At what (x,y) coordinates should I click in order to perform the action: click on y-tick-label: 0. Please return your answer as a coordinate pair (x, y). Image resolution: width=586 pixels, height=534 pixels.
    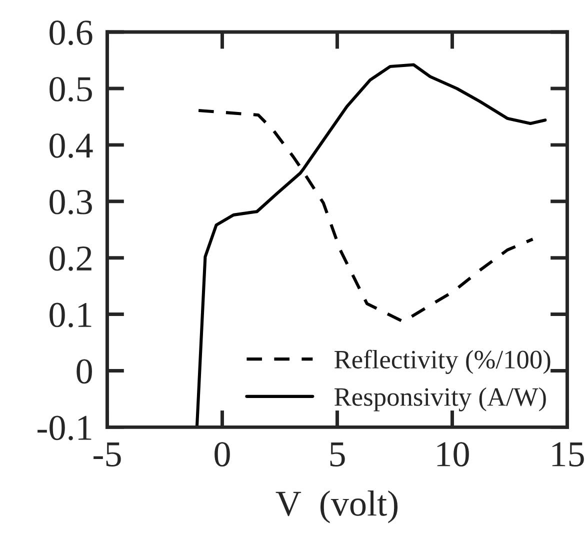
    Looking at the image, I should click on (84, 371).